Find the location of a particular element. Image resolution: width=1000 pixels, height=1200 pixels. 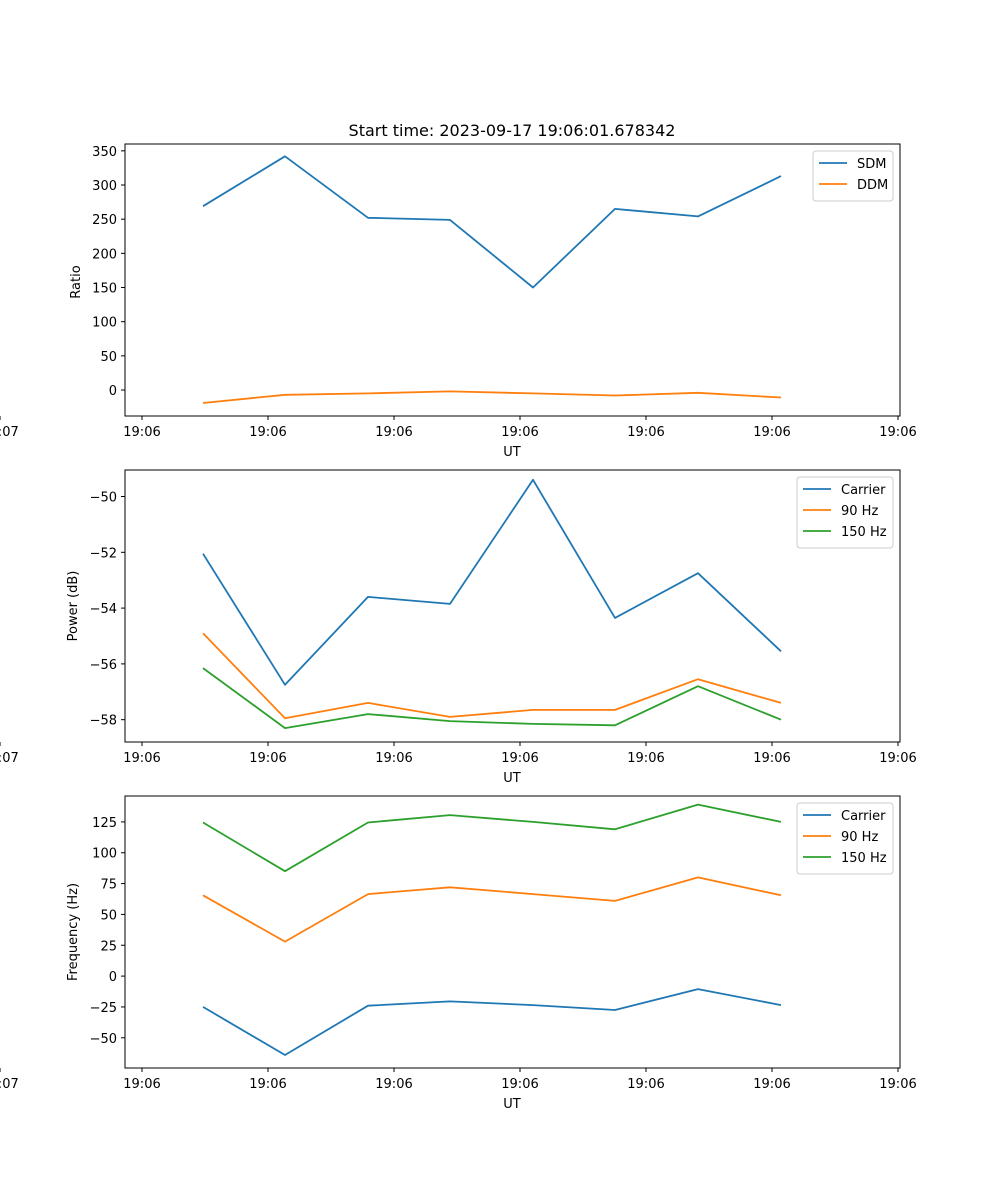

chart-title: Start time: 2023-09-17 19:06:01.678342 is located at coordinates (512, 130).